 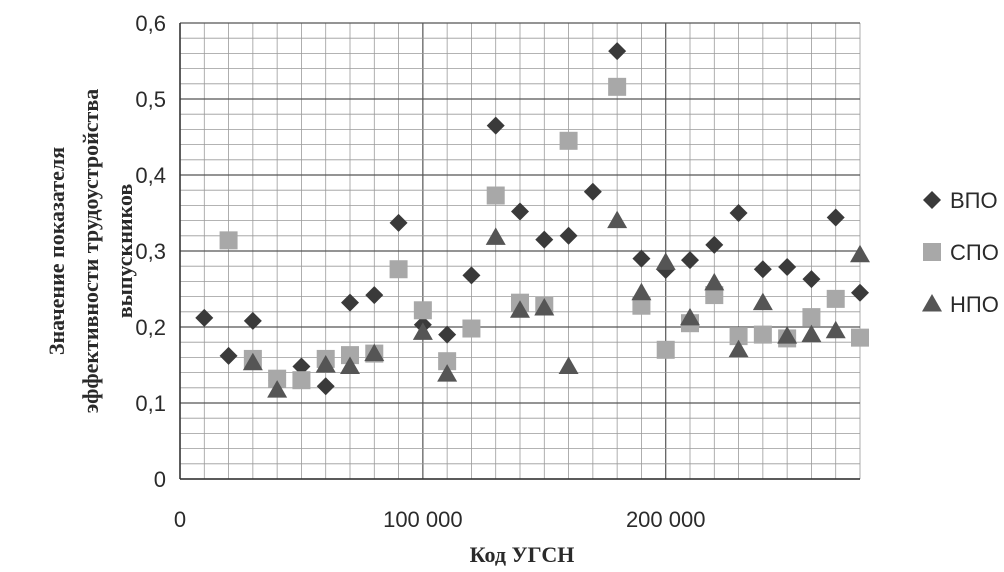 I want to click on y-tick-label: 0,3, so click(x=150, y=251).